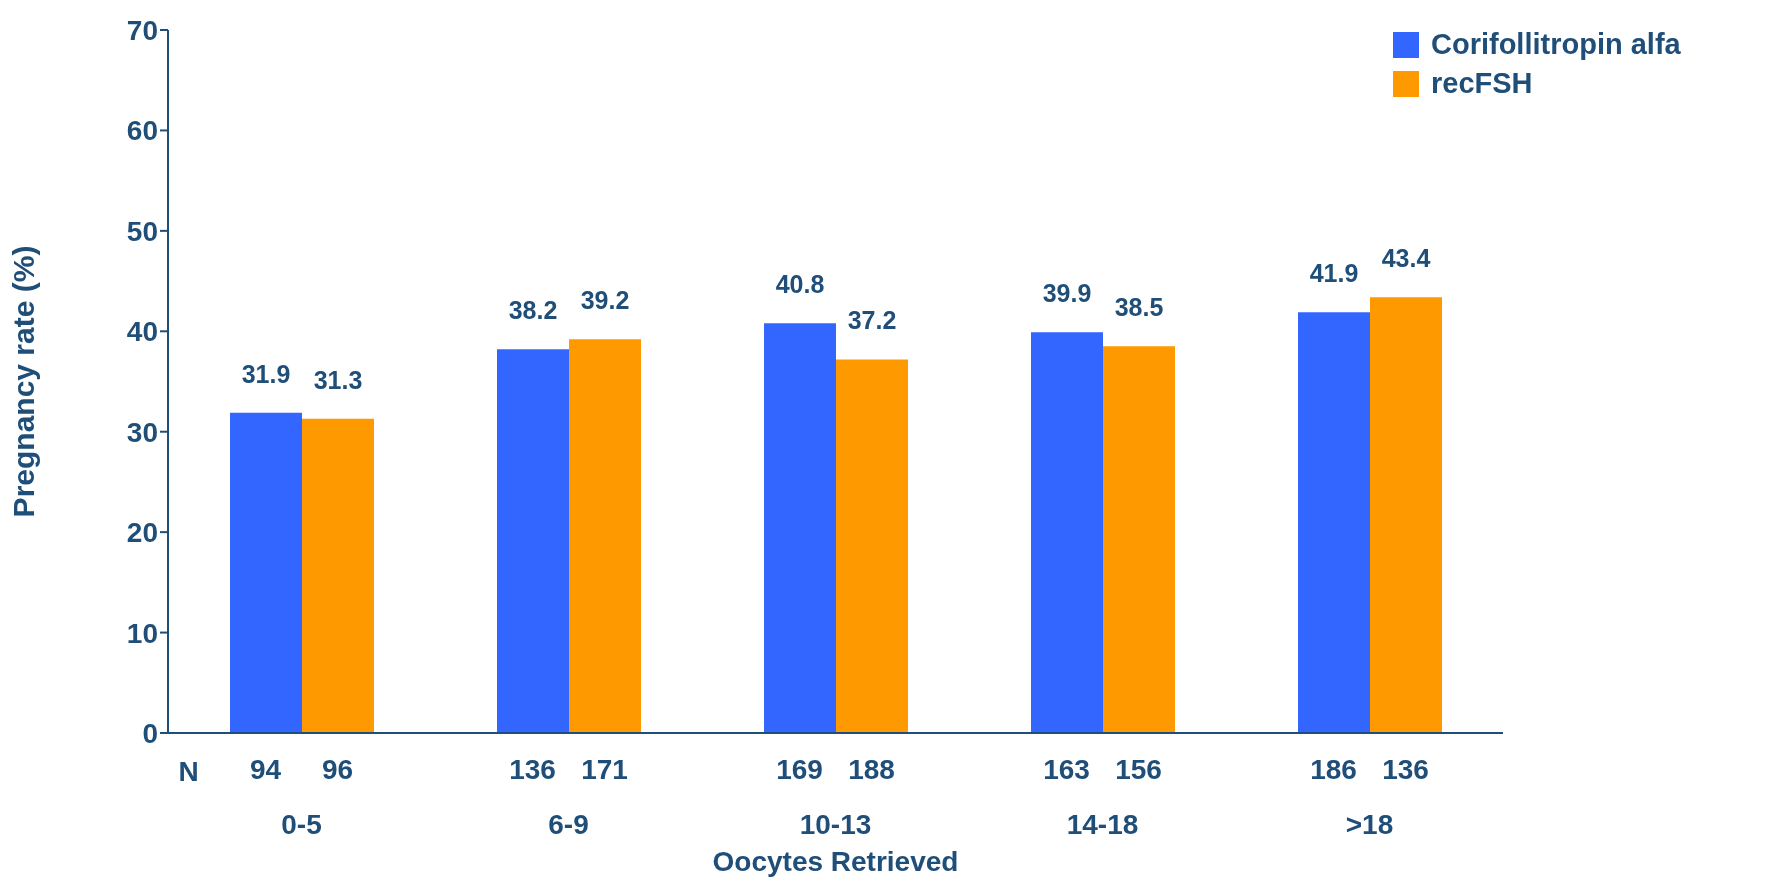  Describe the element at coordinates (1067, 293) in the screenshot. I see `data-label: 39.9` at that location.